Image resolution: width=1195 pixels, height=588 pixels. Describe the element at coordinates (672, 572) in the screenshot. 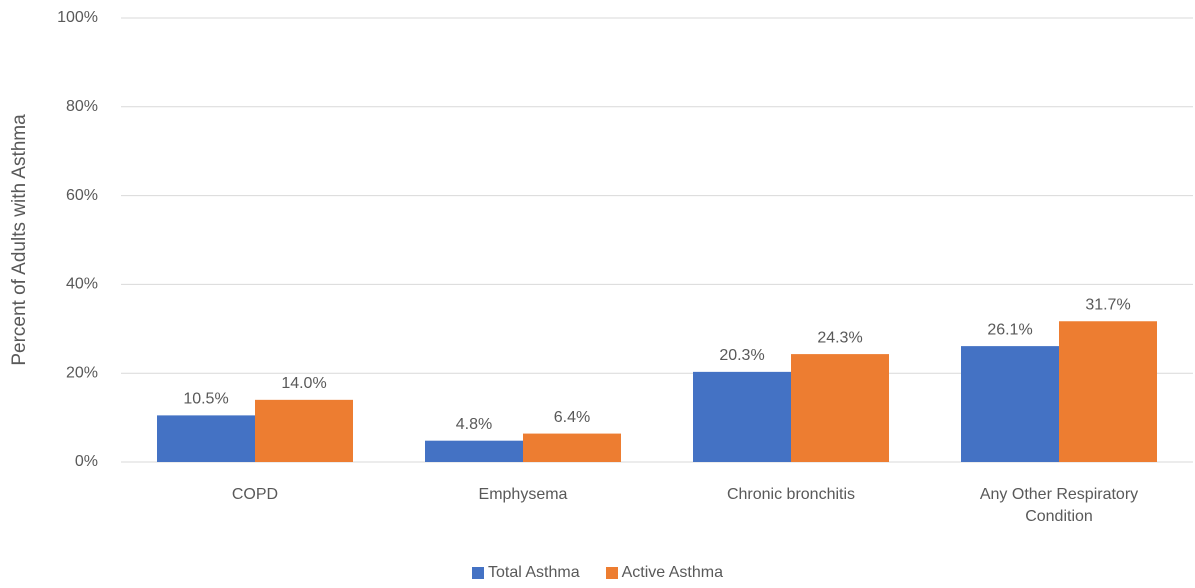

I see `legend-label: Active Asthma` at that location.